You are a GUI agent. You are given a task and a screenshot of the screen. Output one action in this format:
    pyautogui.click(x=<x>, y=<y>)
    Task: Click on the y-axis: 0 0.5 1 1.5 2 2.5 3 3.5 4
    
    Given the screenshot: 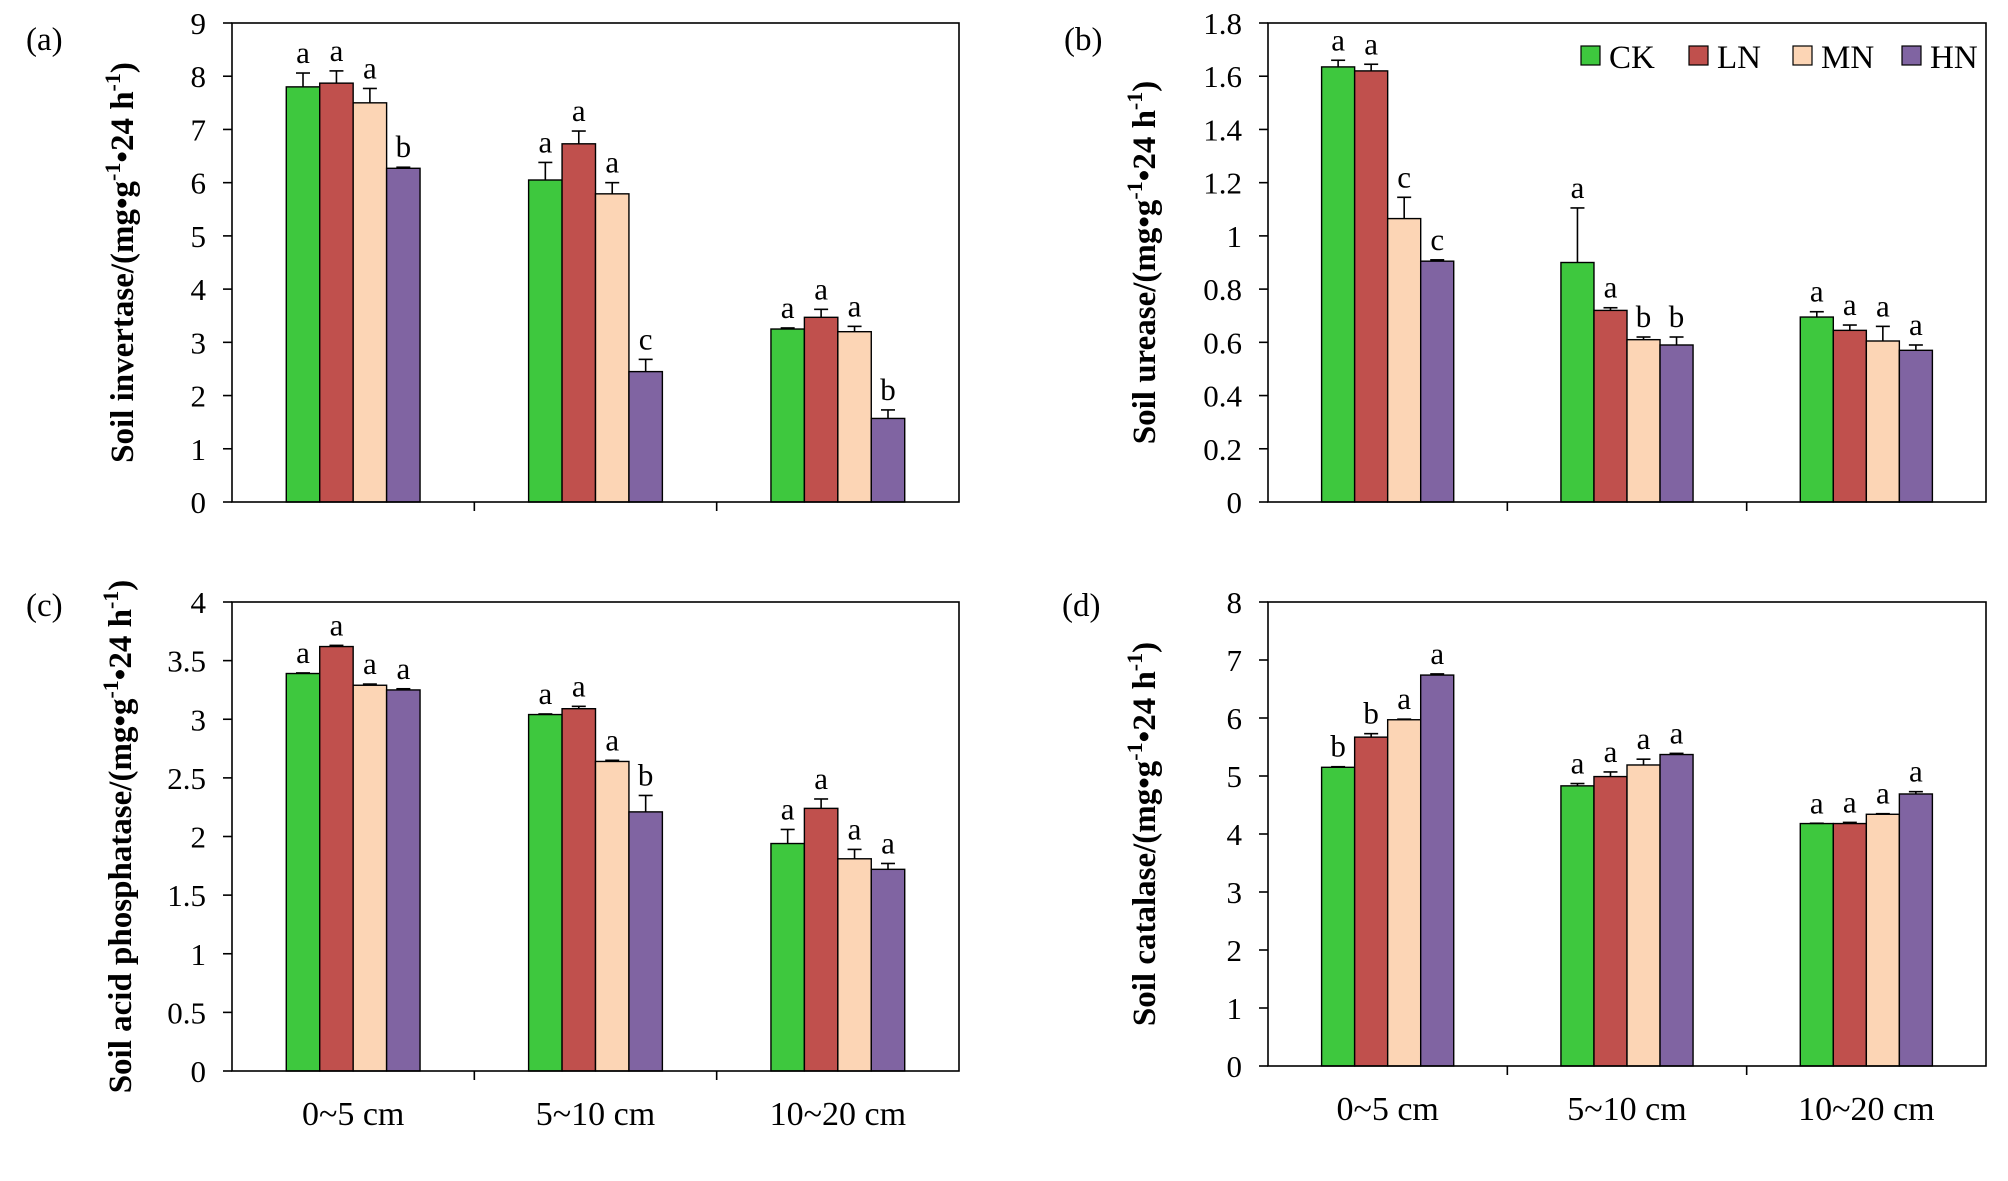 What is the action you would take?
    pyautogui.click(x=199, y=837)
    